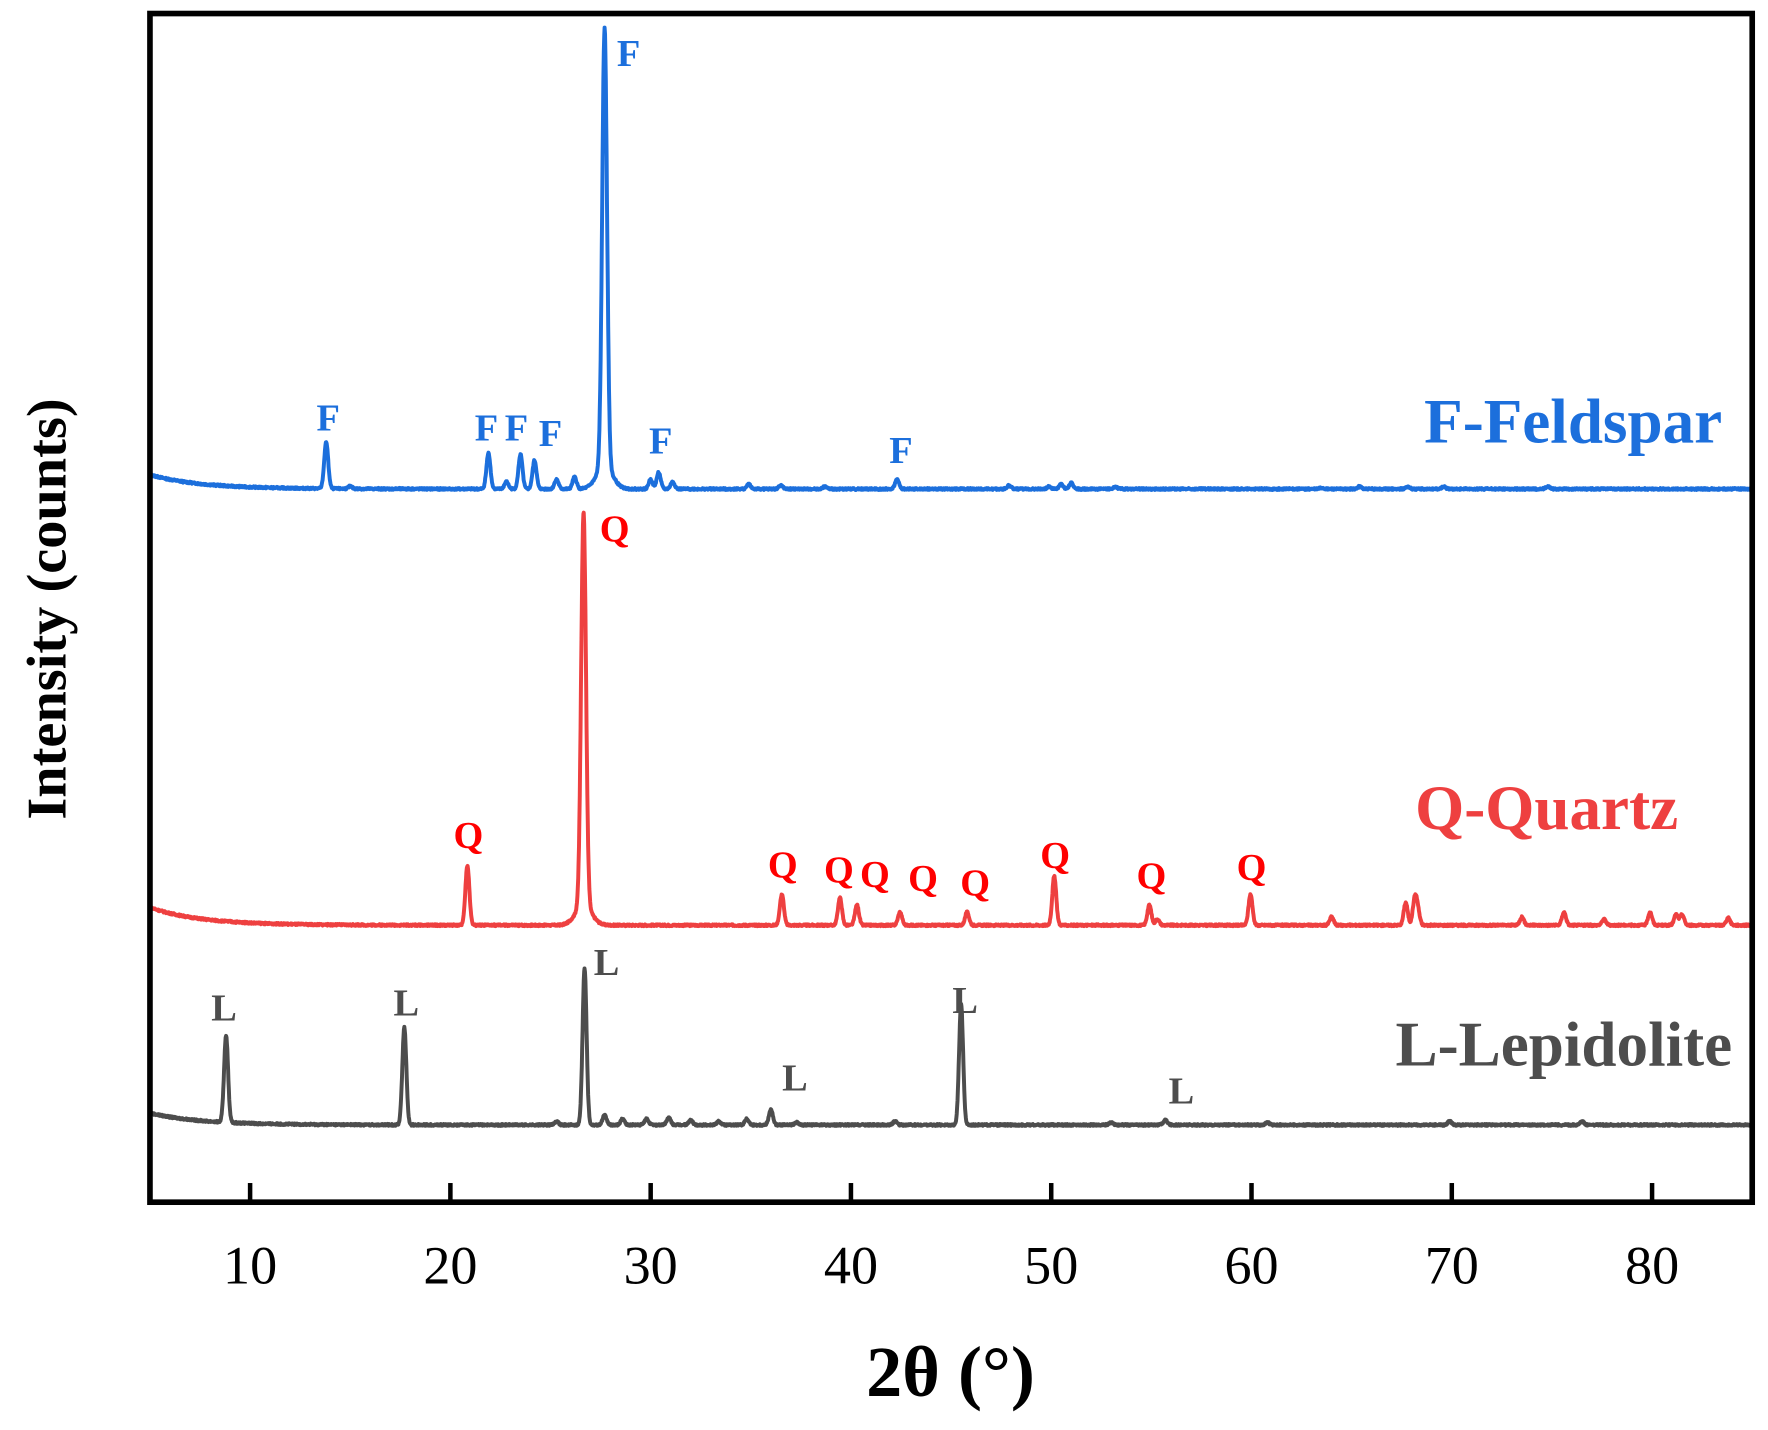 The height and width of the screenshot is (1430, 1768). Describe the element at coordinates (951, 1239) in the screenshot. I see `x-ticks: 10 20 30 40 50 60 70 80` at that location.